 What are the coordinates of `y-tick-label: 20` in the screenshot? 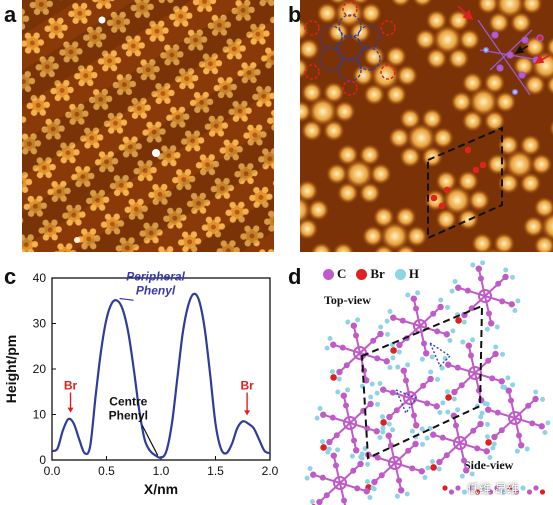 It's located at (40, 369).